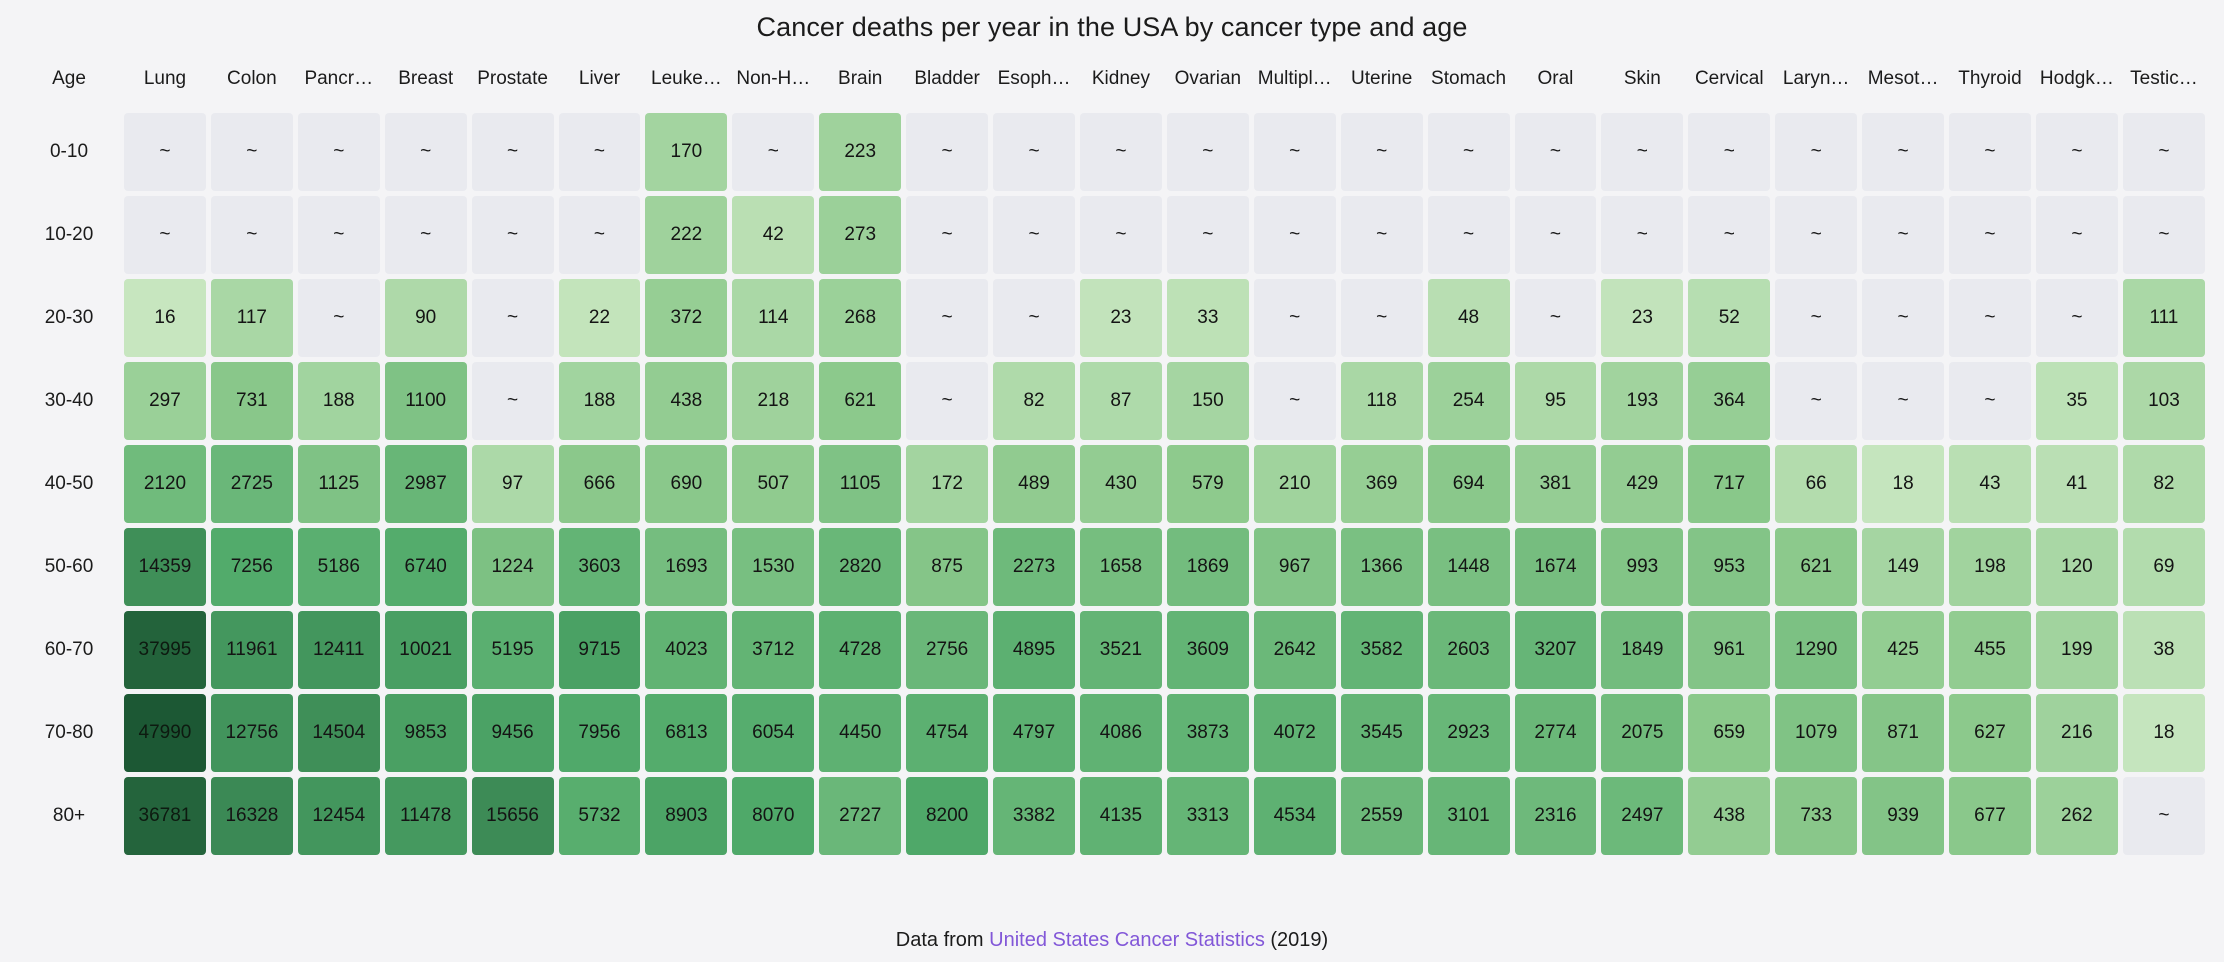  What do you see at coordinates (686, 152) in the screenshot?
I see `heatmap-cell: 170` at bounding box center [686, 152].